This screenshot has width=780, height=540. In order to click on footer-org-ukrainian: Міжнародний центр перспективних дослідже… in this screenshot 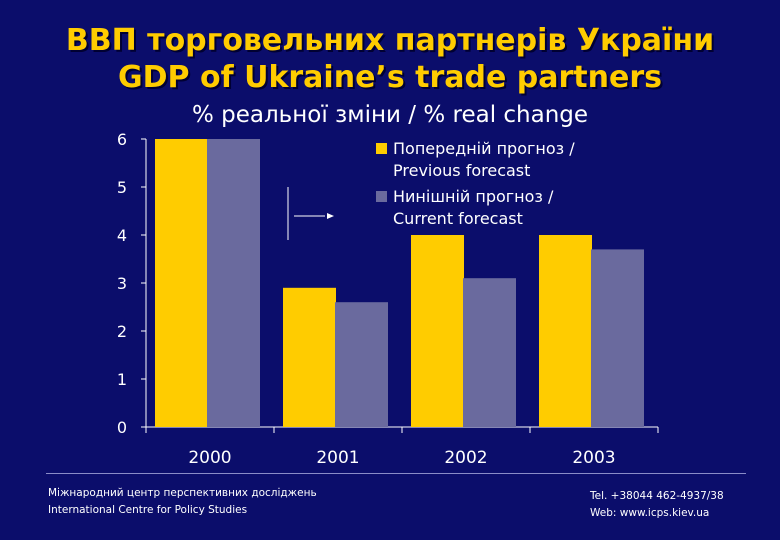, I will do `click(182, 493)`.